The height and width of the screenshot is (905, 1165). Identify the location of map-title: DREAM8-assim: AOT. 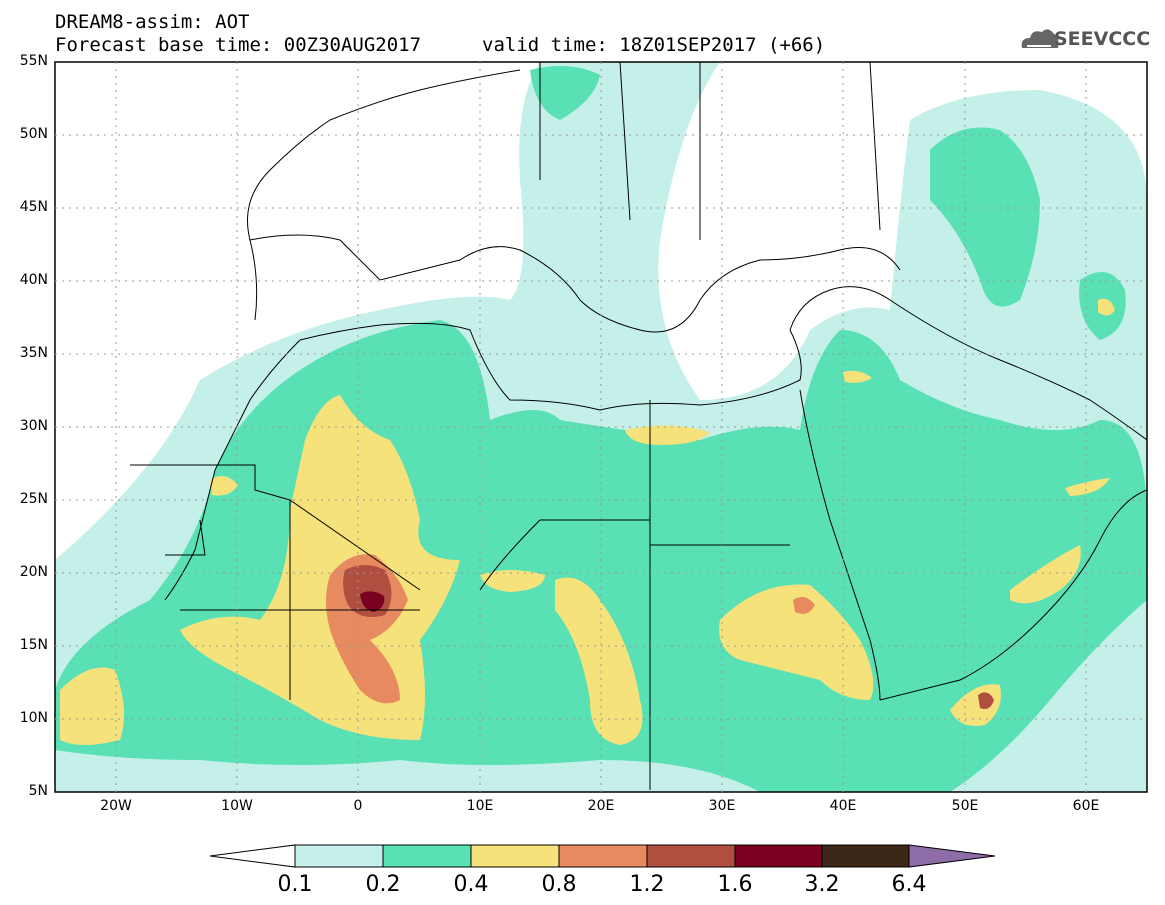
(152, 22).